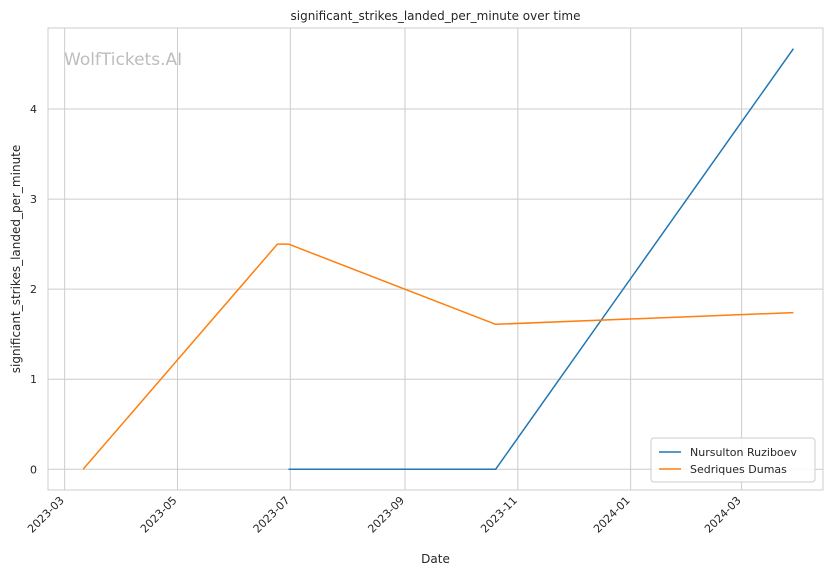 The height and width of the screenshot is (575, 832). I want to click on legend: Nursulton Ruziboev Sedriques Dumas, so click(733, 460).